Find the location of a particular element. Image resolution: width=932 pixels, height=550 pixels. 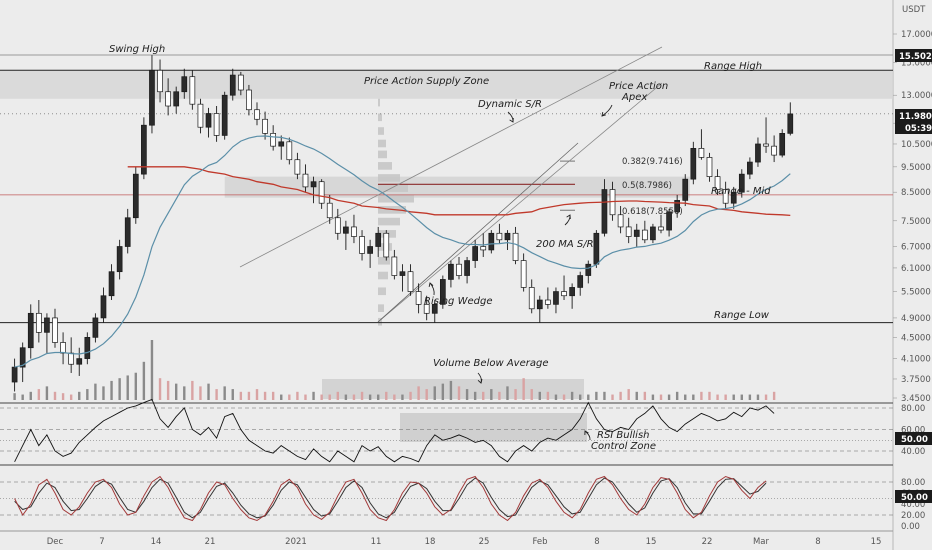

rsi-axis-label: 60.00 is located at coordinates (913, 431).